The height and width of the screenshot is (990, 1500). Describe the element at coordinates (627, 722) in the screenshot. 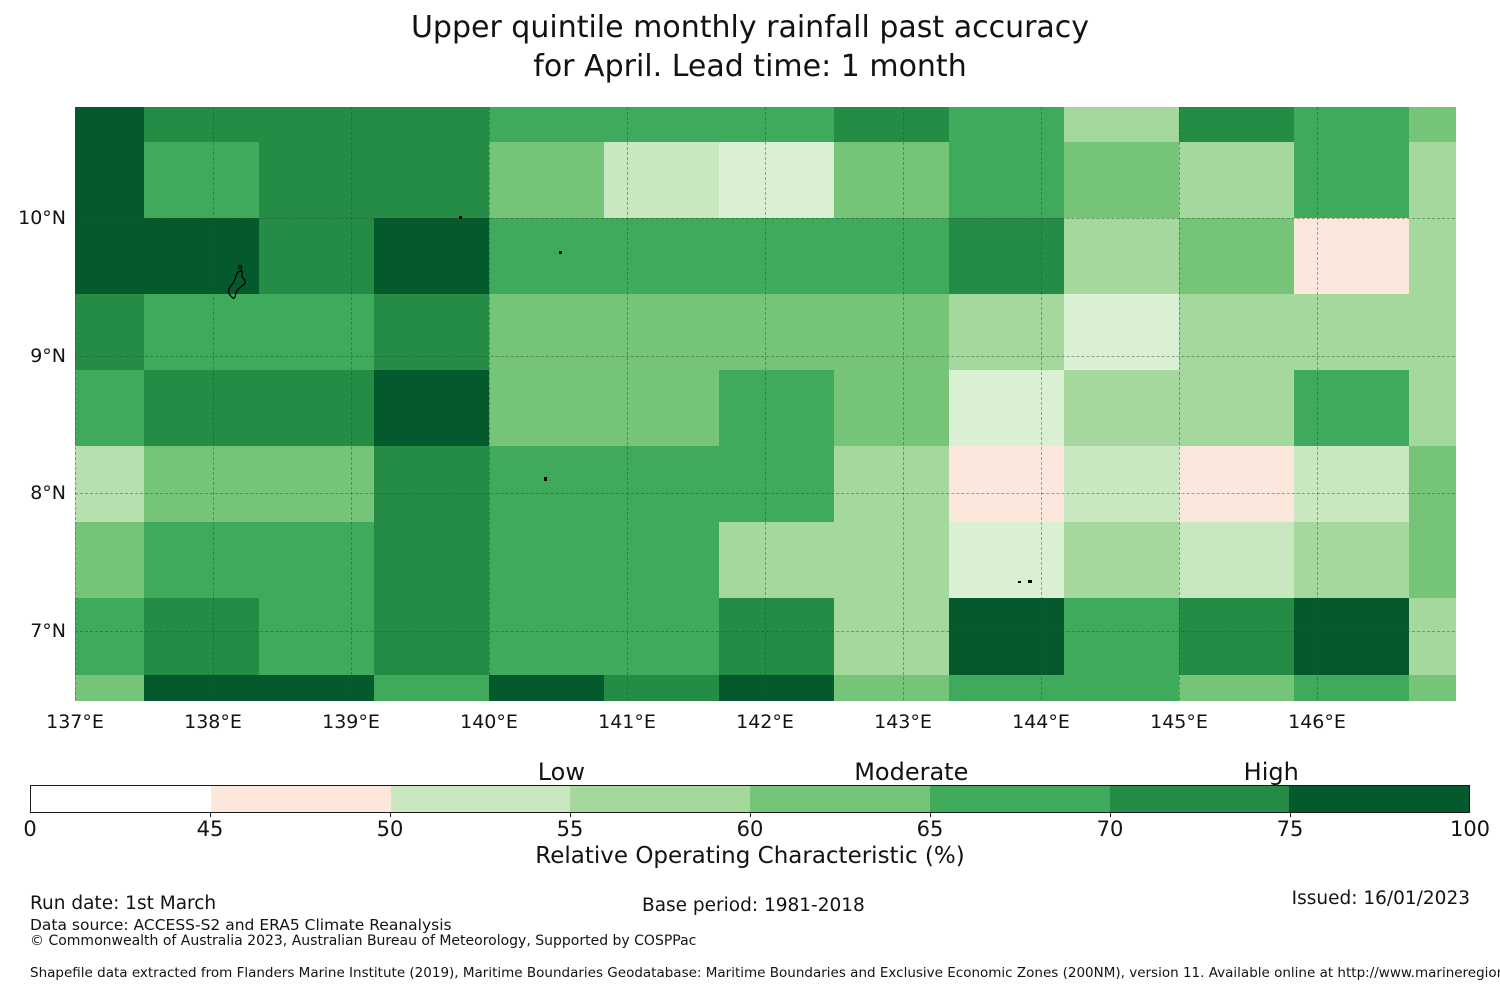

I see `x-tick-label: 141°E` at that location.